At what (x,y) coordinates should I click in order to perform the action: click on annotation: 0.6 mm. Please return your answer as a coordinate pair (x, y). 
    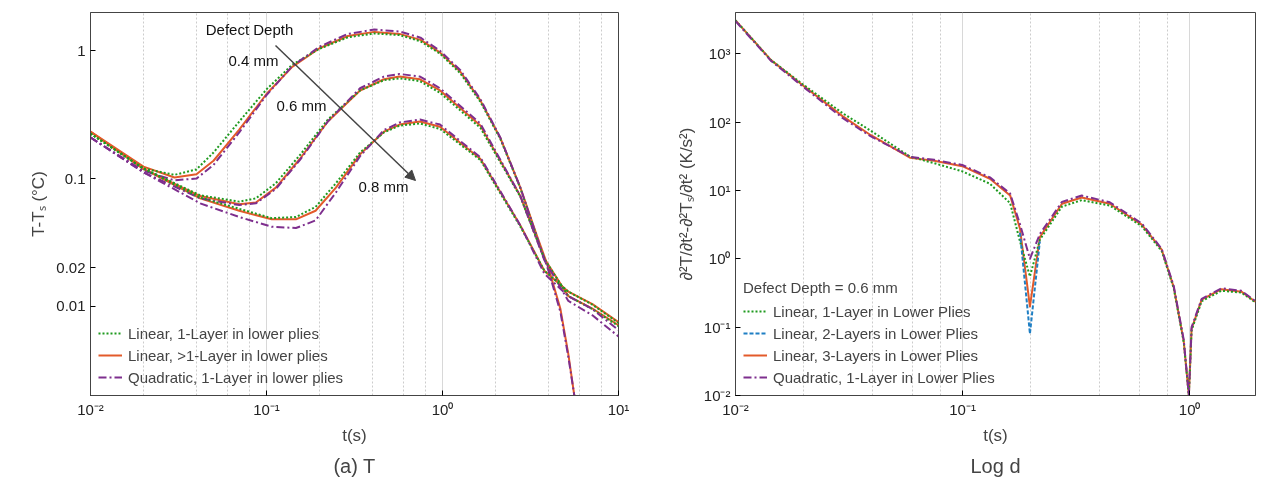
    Looking at the image, I should click on (301, 105).